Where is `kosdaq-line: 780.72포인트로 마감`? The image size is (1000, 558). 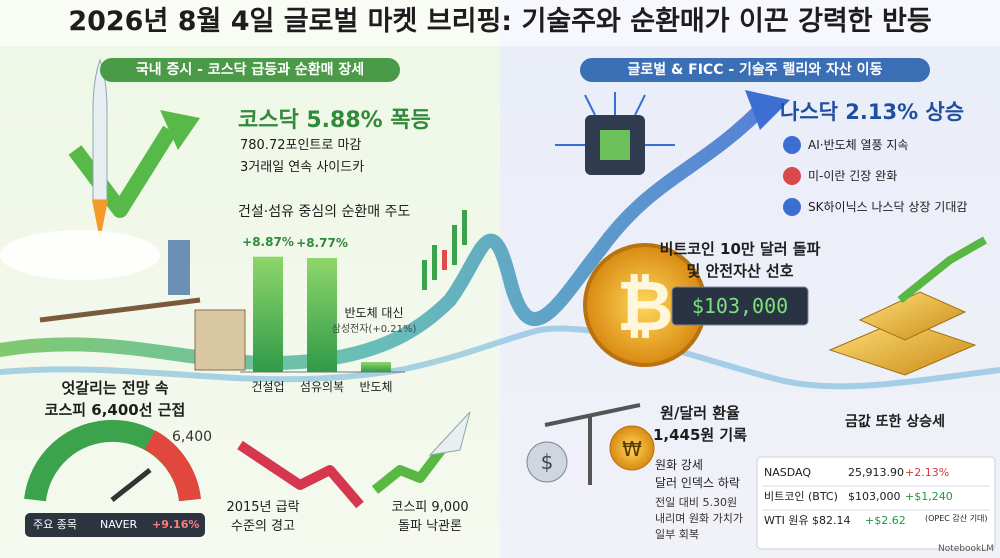
kosdaq-line: 780.72포인트로 마감 is located at coordinates (301, 145).